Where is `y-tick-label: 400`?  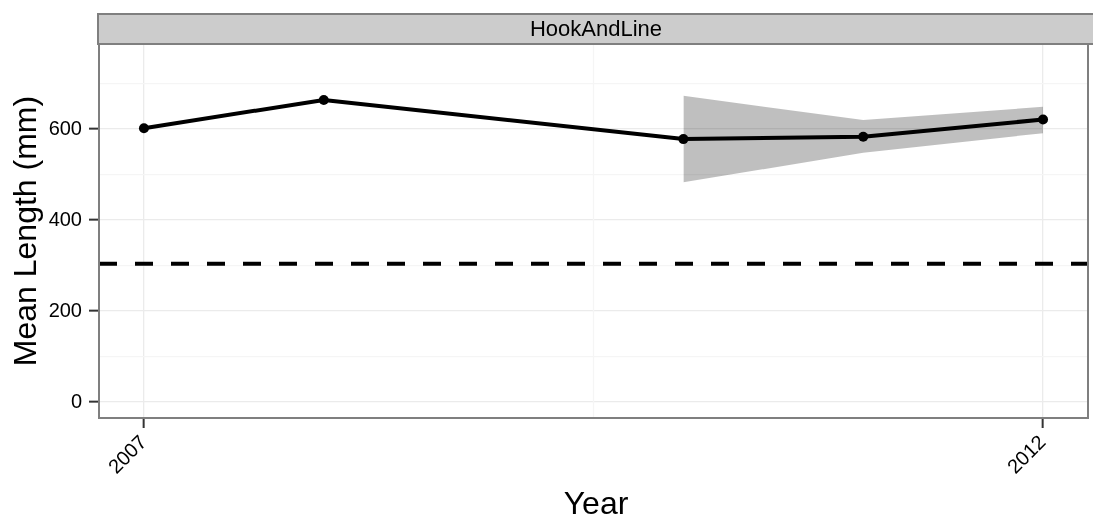 y-tick-label: 400 is located at coordinates (65, 218).